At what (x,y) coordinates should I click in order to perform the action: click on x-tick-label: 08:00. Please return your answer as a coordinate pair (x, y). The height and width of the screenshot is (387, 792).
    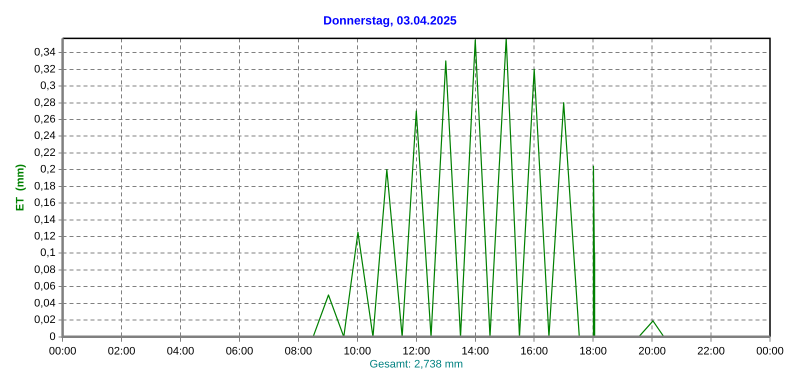
    Looking at the image, I should click on (298, 351).